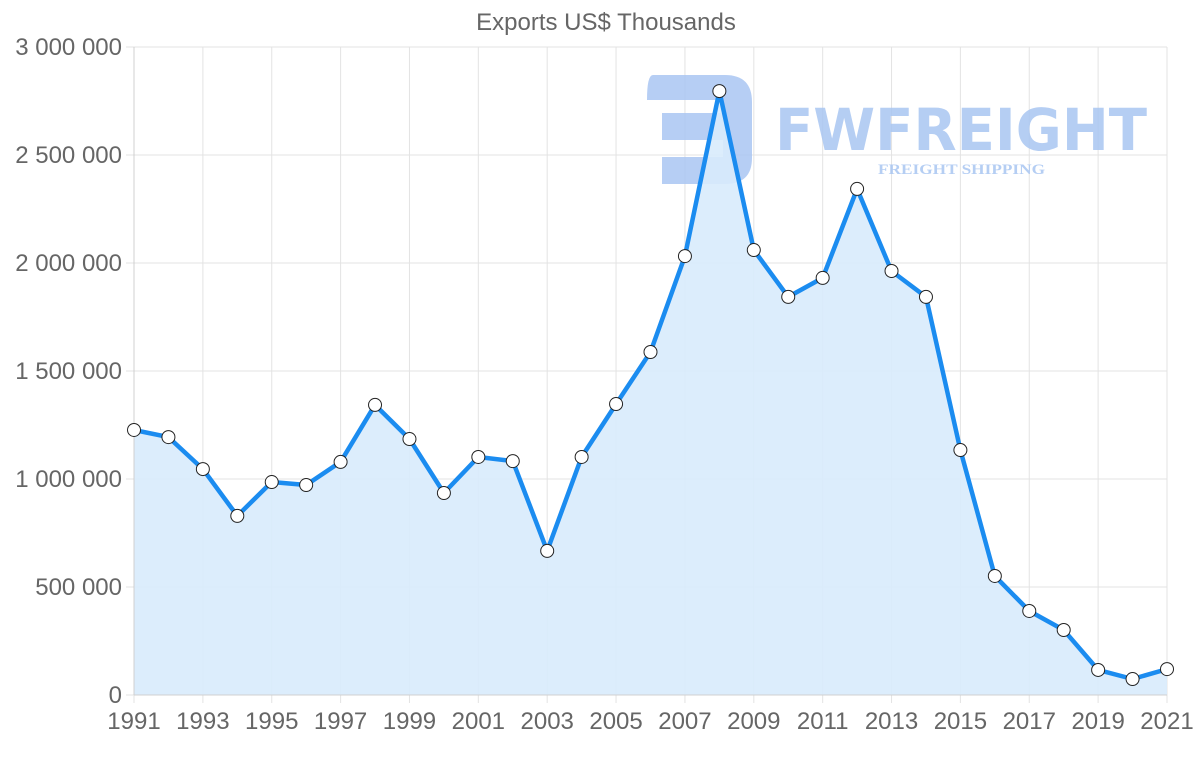 The width and height of the screenshot is (1200, 763). I want to click on watermark-tagline: FREIGHT SHIPPING, so click(961, 170).